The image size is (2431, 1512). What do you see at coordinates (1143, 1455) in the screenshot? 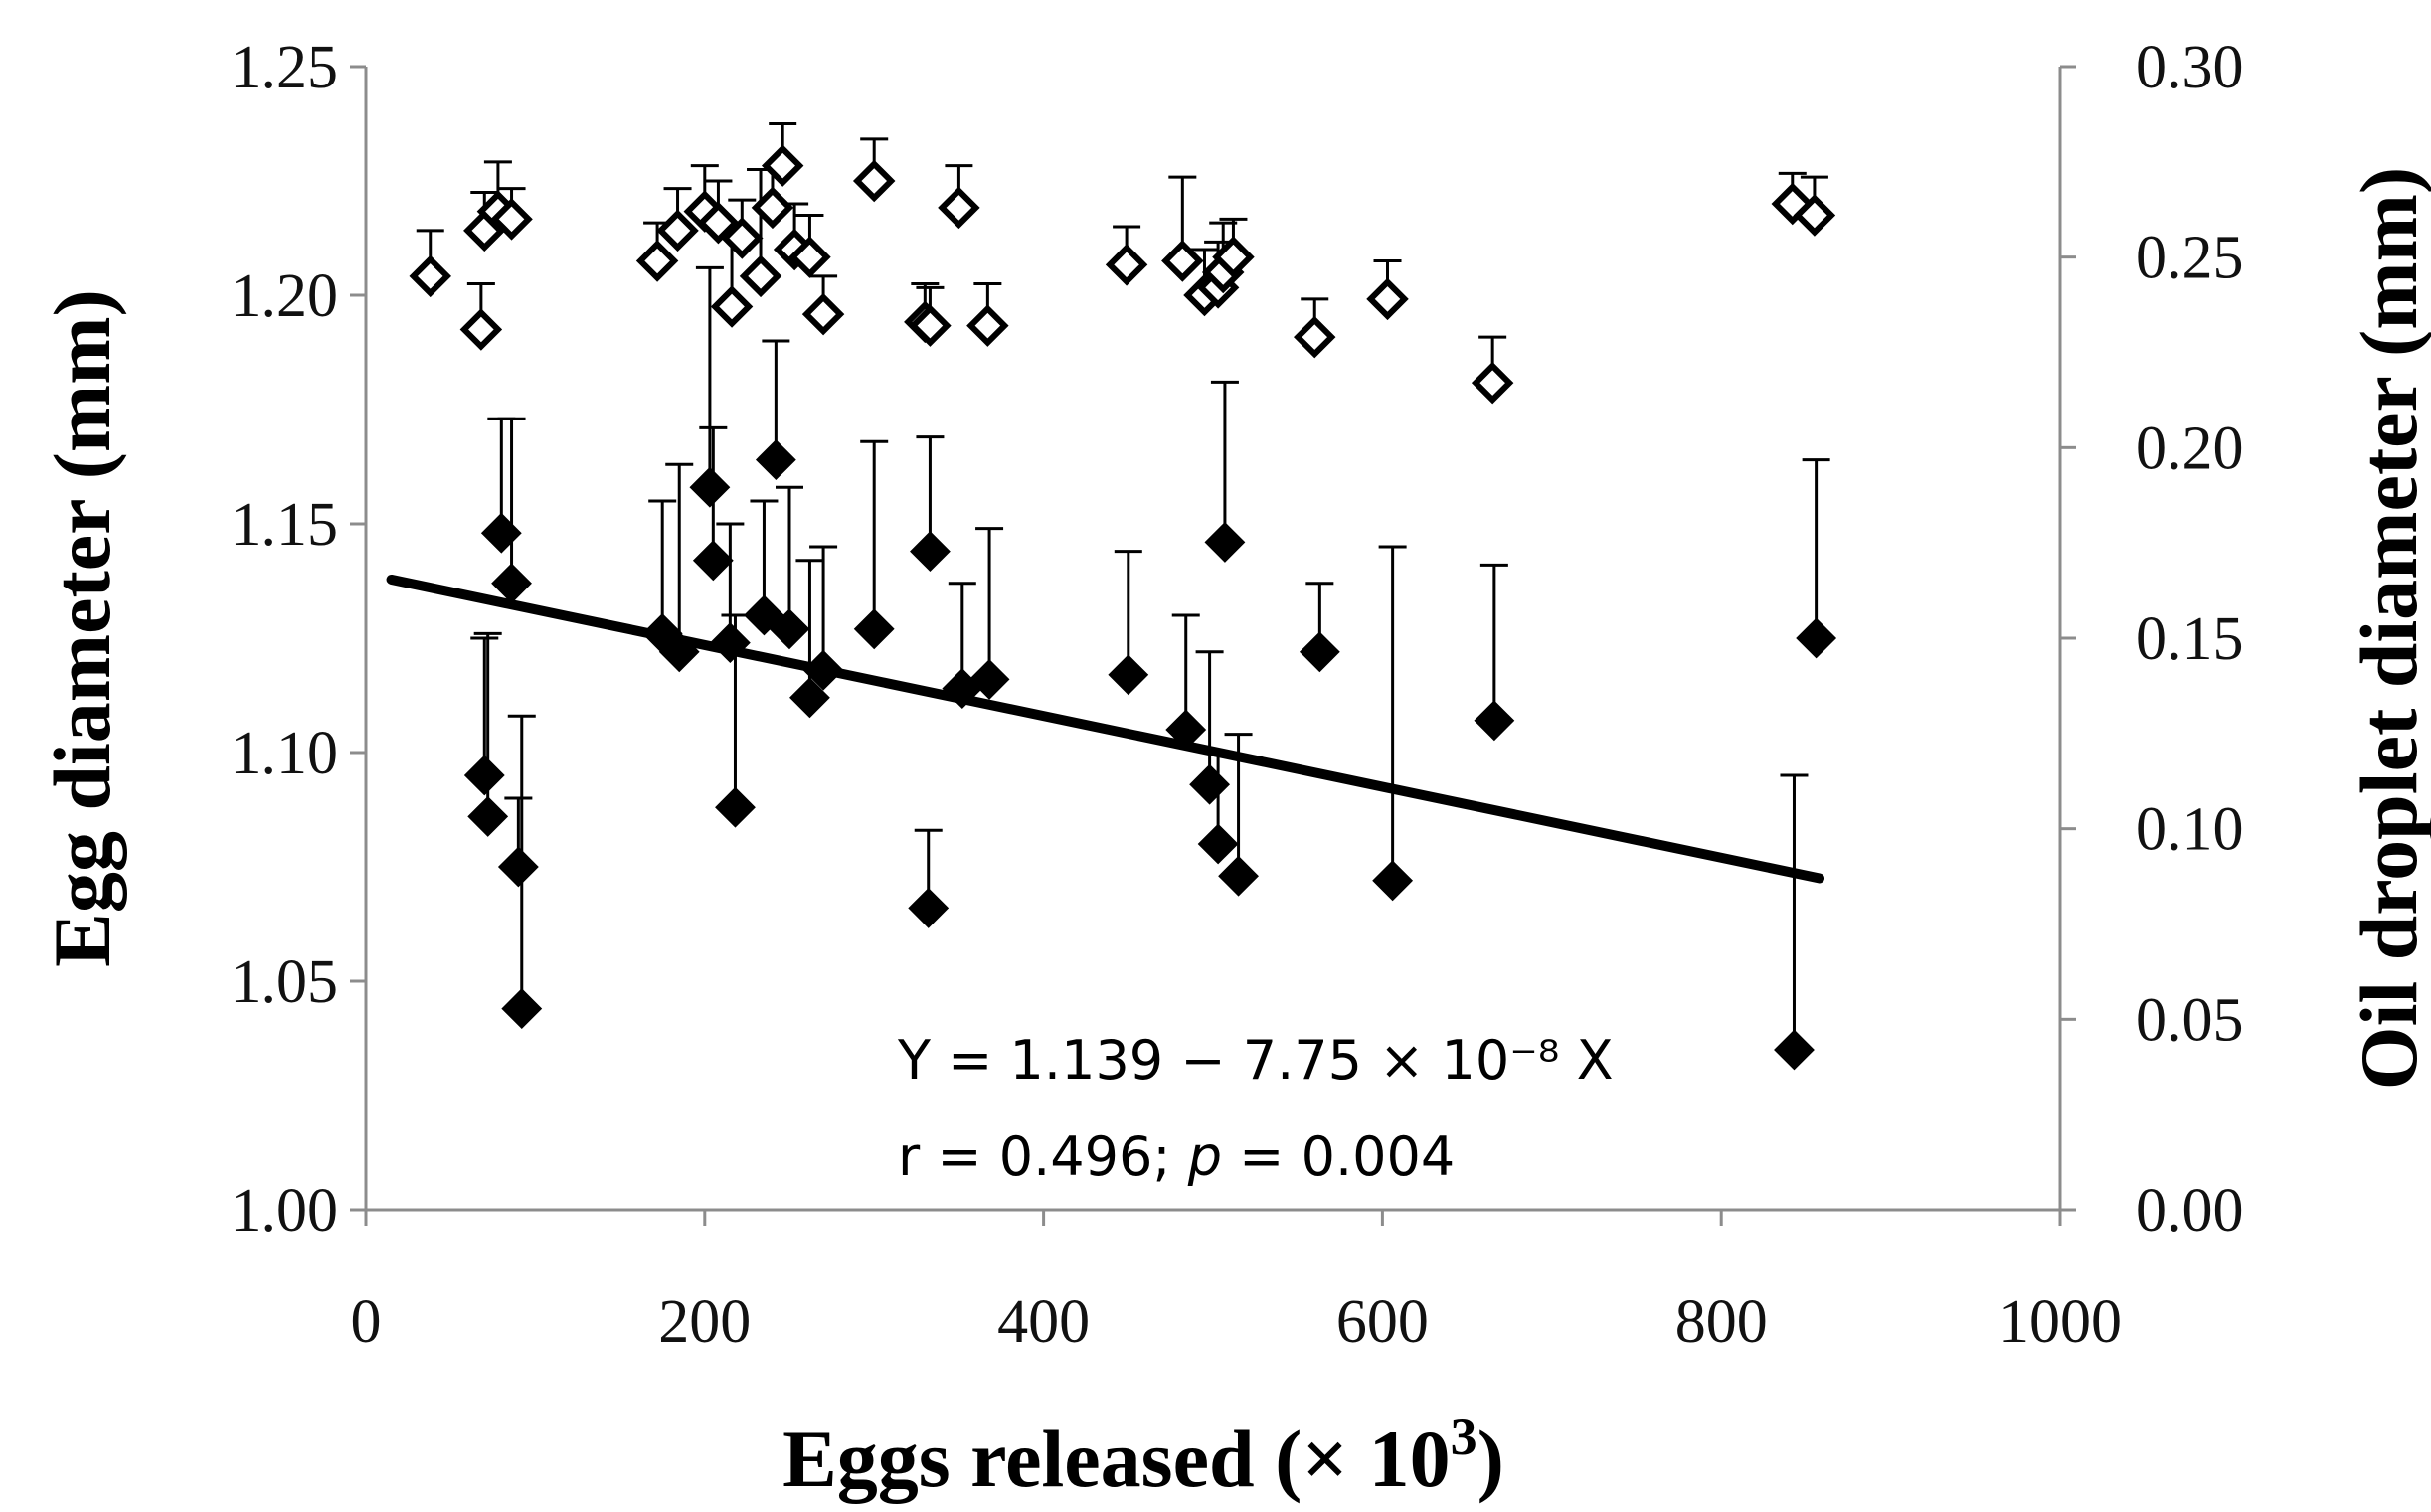
I see `x-axis-title: Eggs released (× 103)` at bounding box center [1143, 1455].